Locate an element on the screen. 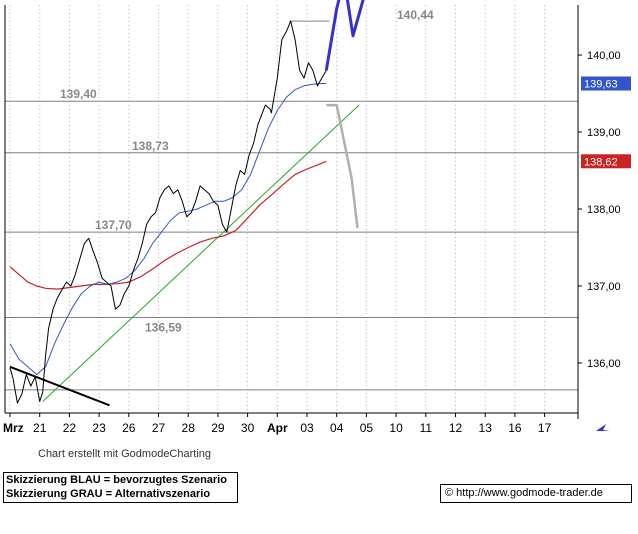  price-tag-bg-139,63 is located at coordinates (606, 83).